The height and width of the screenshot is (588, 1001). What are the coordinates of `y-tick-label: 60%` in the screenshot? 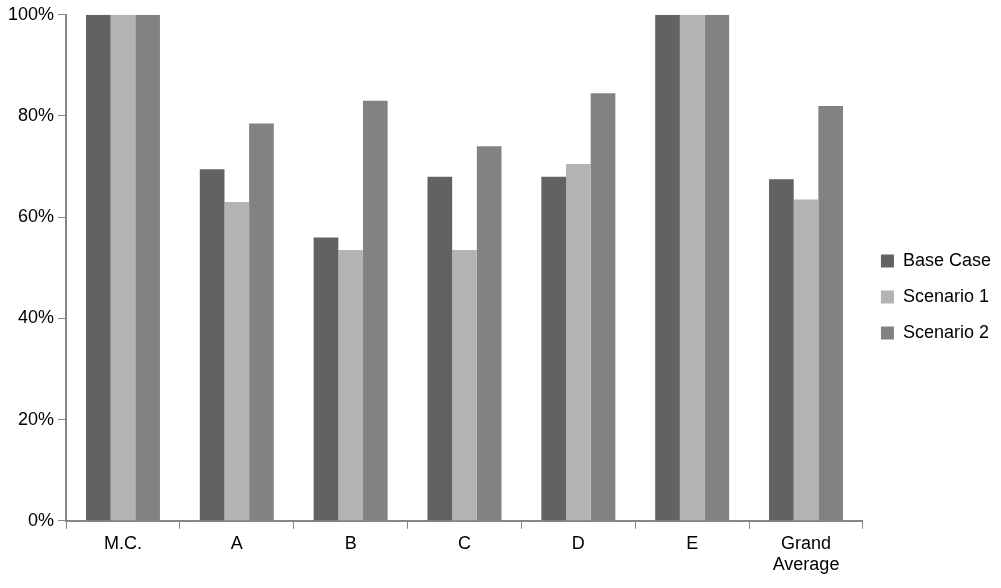 It's located at (36, 216).